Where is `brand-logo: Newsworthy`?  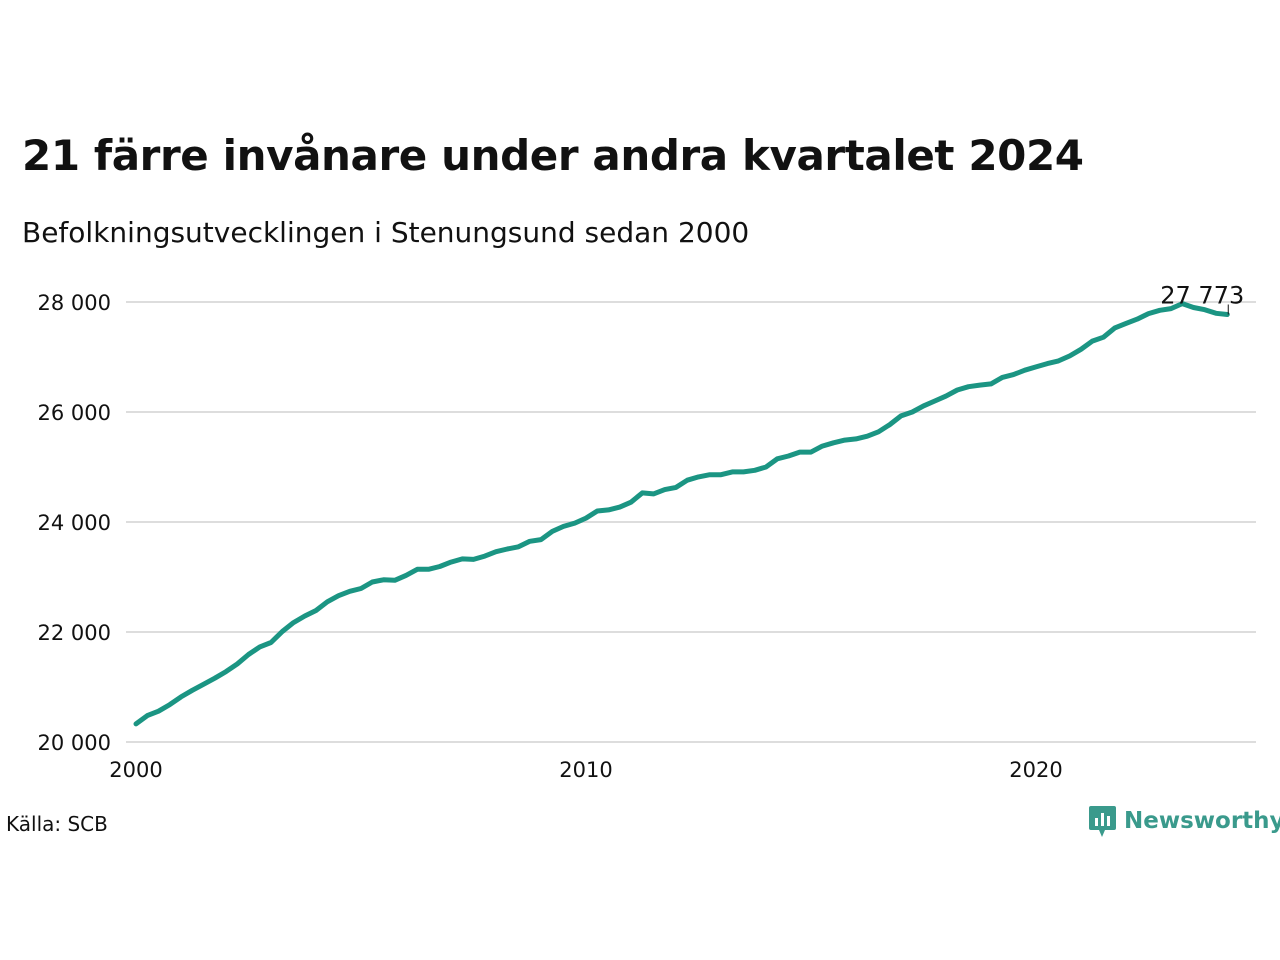
brand-logo: Newsworthy is located at coordinates (1184, 821).